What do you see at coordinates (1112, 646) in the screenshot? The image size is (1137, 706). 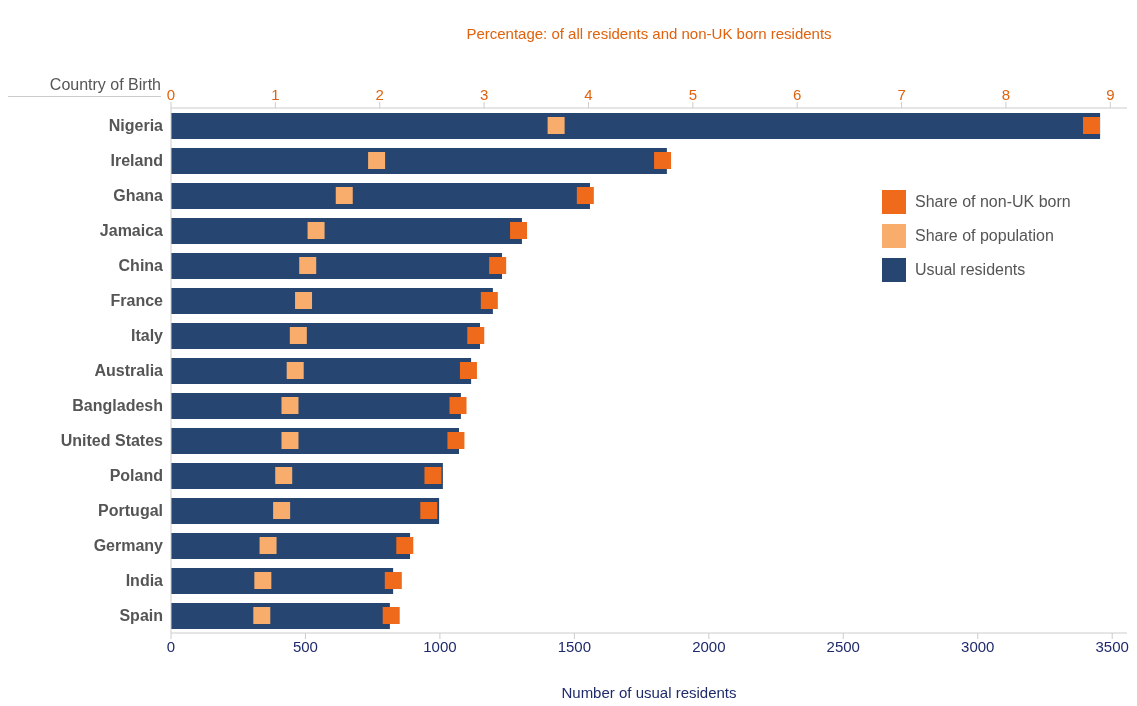 I see `x-tick-label: 3500` at bounding box center [1112, 646].